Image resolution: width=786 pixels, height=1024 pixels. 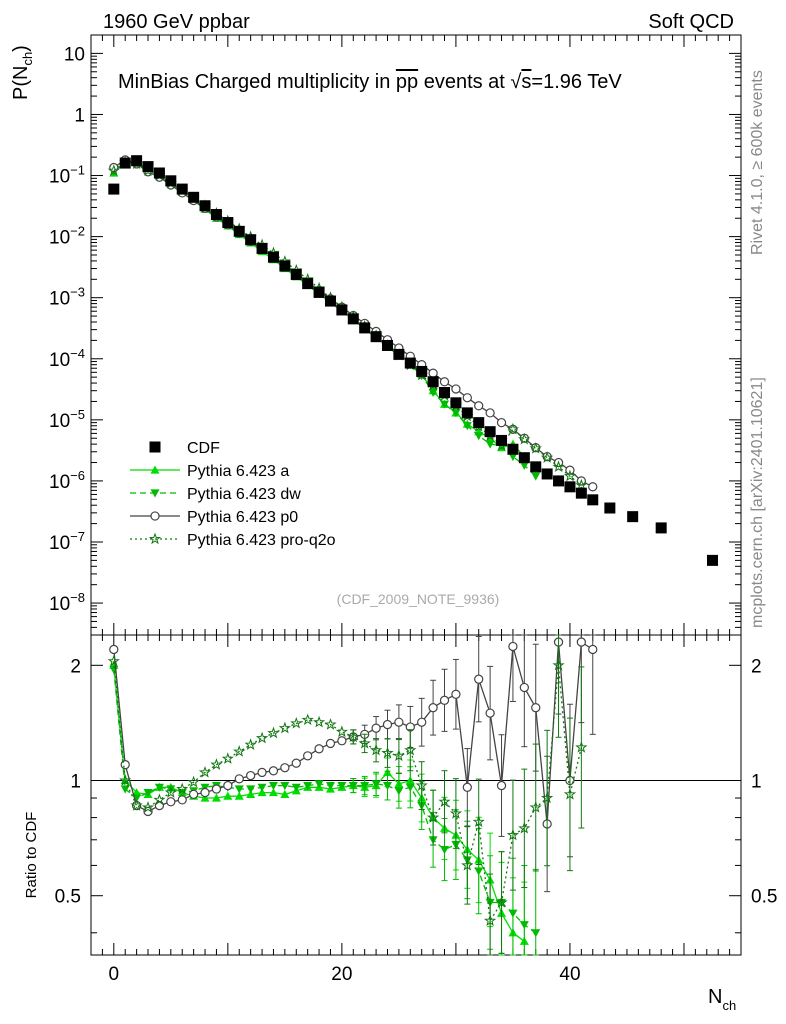 I want to click on x-tick-label: 40, so click(x=569, y=974).